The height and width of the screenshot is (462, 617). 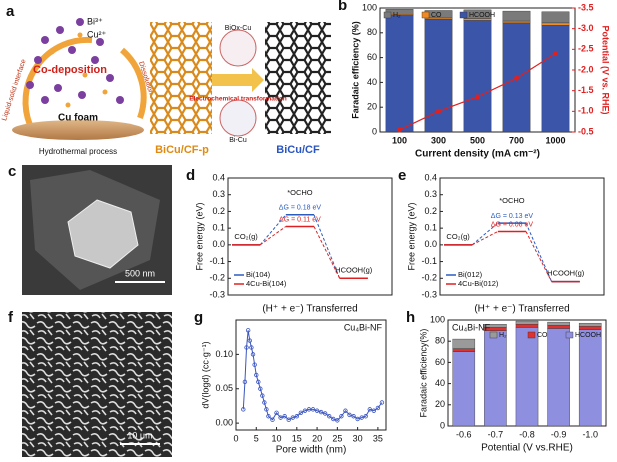 I want to click on x-tick-label: 30, so click(x=358, y=438).